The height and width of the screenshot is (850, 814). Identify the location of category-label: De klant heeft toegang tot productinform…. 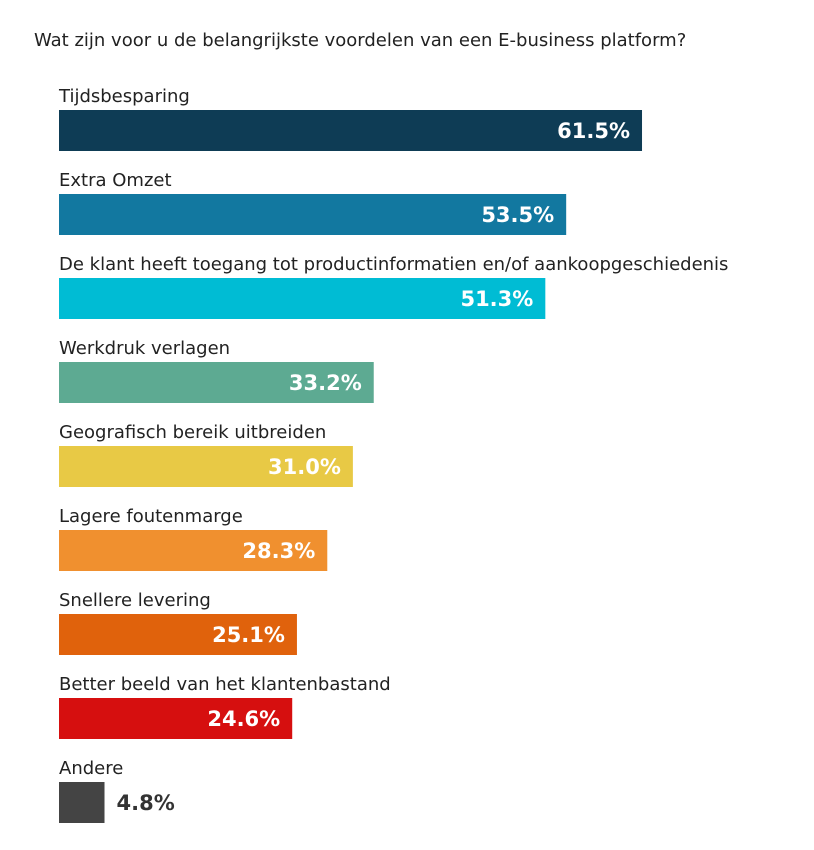
(393, 264).